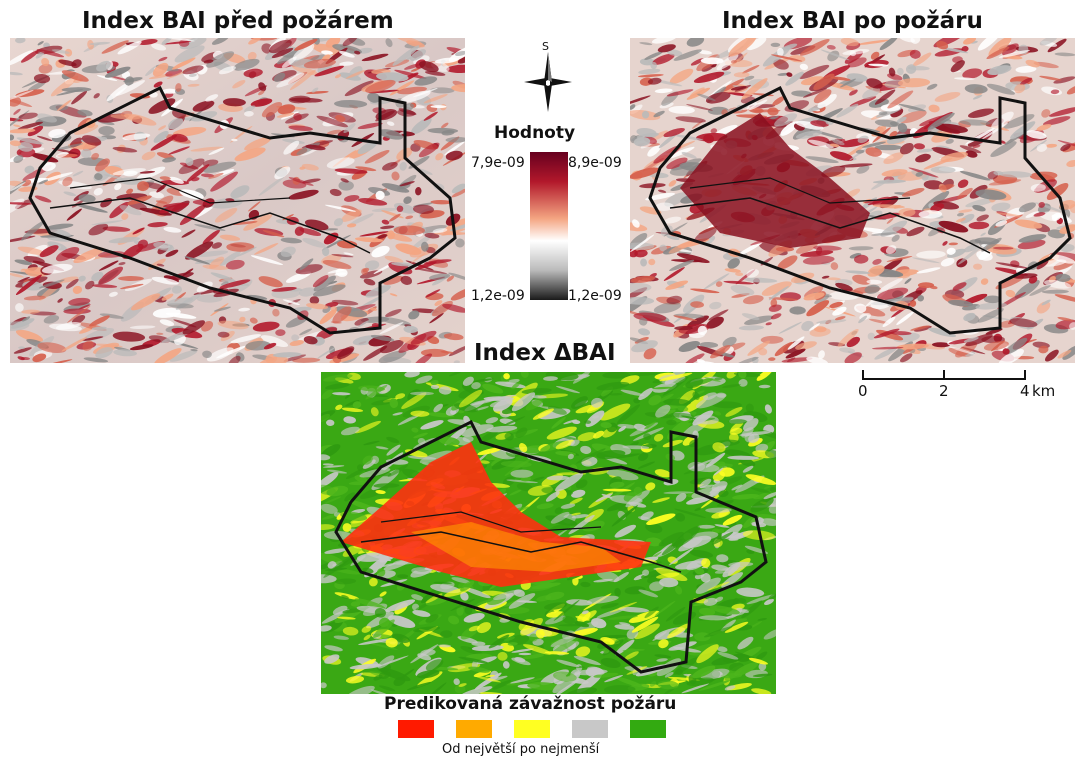  What do you see at coordinates (545, 353) in the screenshot?
I see `map-title-delta: Index ΔBAI` at bounding box center [545, 353].